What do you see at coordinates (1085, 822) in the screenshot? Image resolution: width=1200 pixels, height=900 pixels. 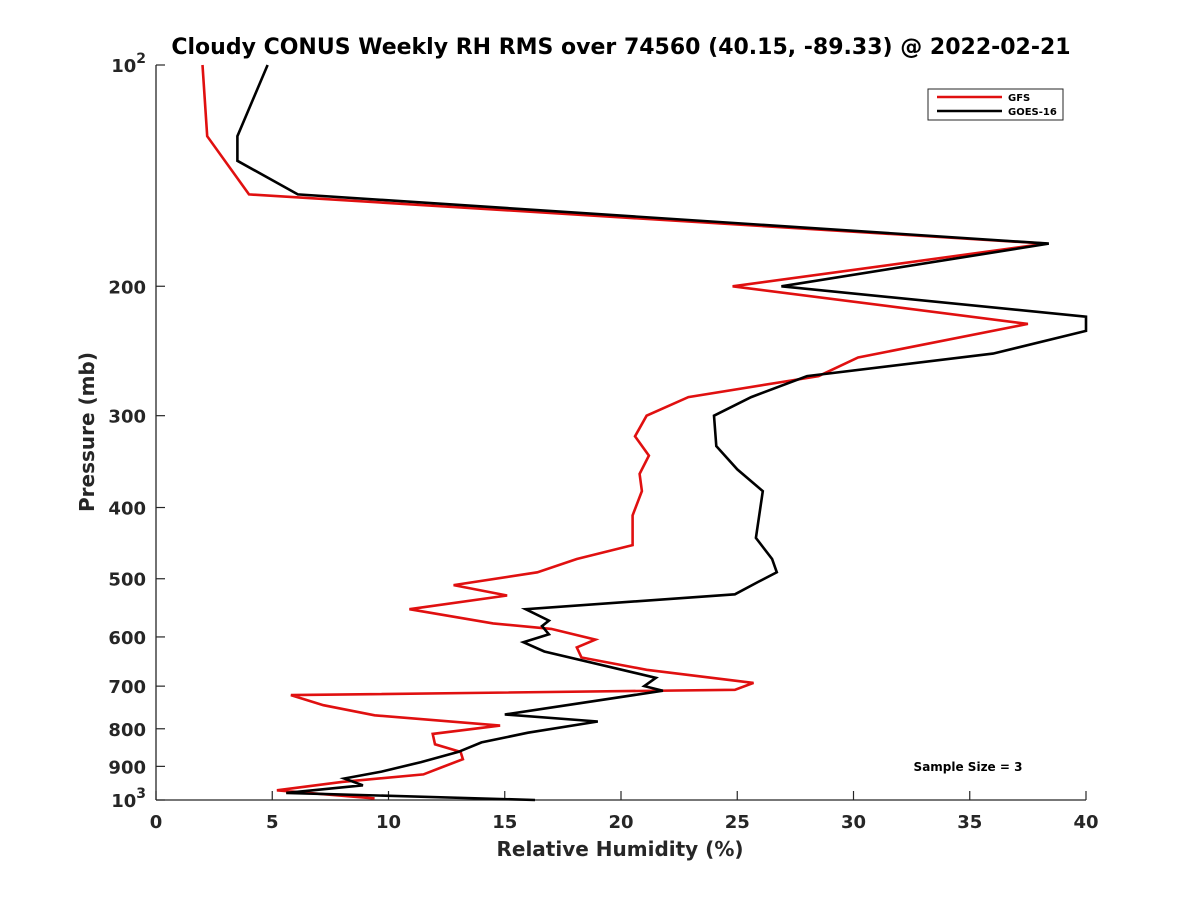 I see `x-tick-label: 40` at bounding box center [1085, 822].